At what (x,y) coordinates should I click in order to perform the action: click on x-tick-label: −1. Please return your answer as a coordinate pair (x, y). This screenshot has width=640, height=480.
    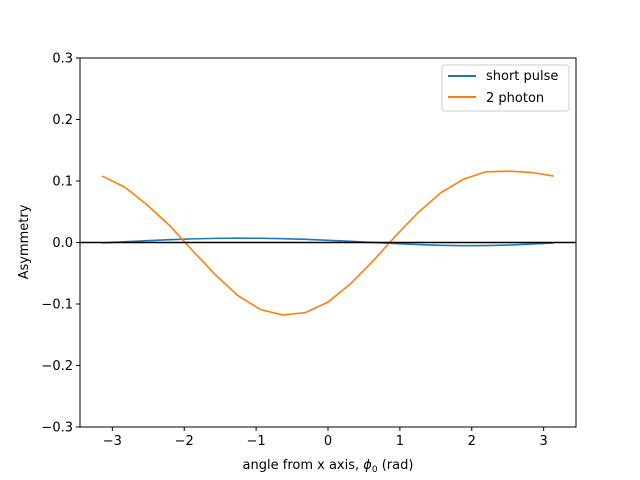
    Looking at the image, I should click on (256, 441).